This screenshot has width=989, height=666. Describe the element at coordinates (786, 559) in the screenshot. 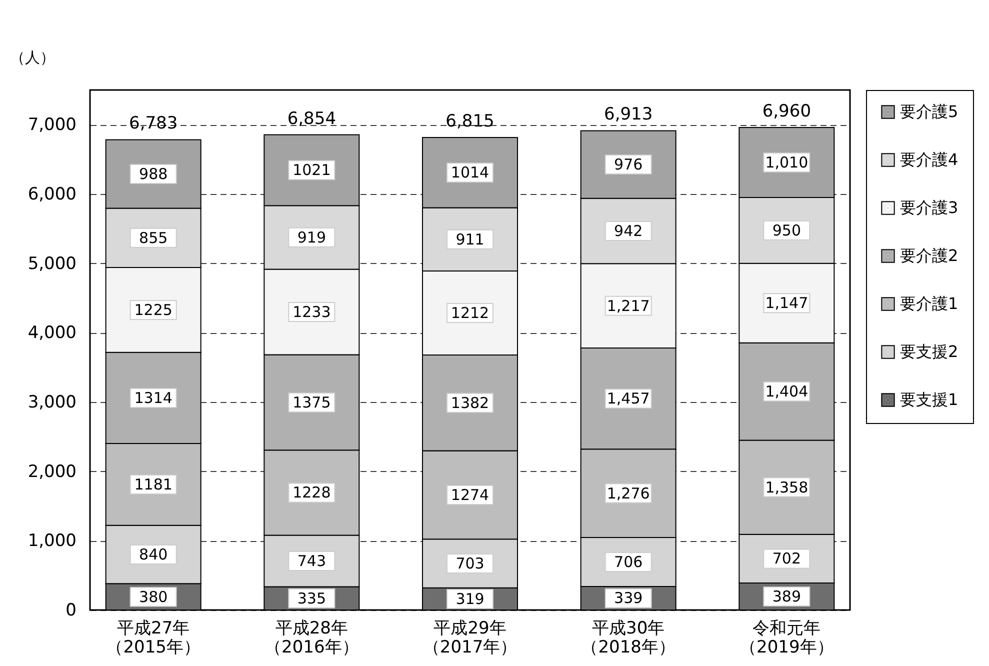

I see `data-label: 702` at that location.